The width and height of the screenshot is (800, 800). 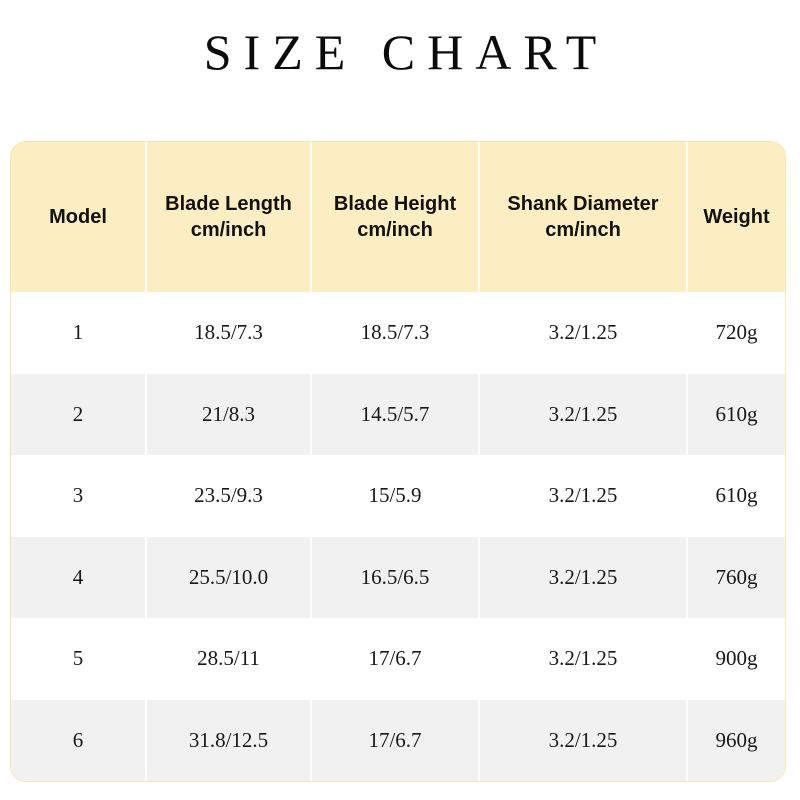 What do you see at coordinates (228, 230) in the screenshot?
I see `column-header-blade-length-line2: cm/inch` at bounding box center [228, 230].